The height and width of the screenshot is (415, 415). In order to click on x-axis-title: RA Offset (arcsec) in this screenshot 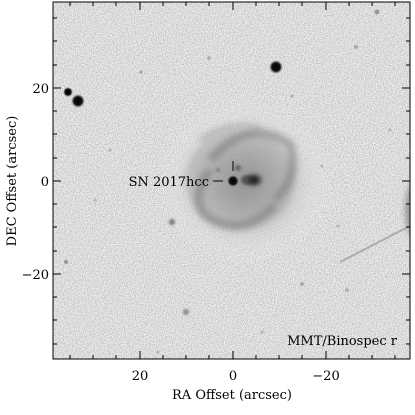, I will do `click(232, 395)`.